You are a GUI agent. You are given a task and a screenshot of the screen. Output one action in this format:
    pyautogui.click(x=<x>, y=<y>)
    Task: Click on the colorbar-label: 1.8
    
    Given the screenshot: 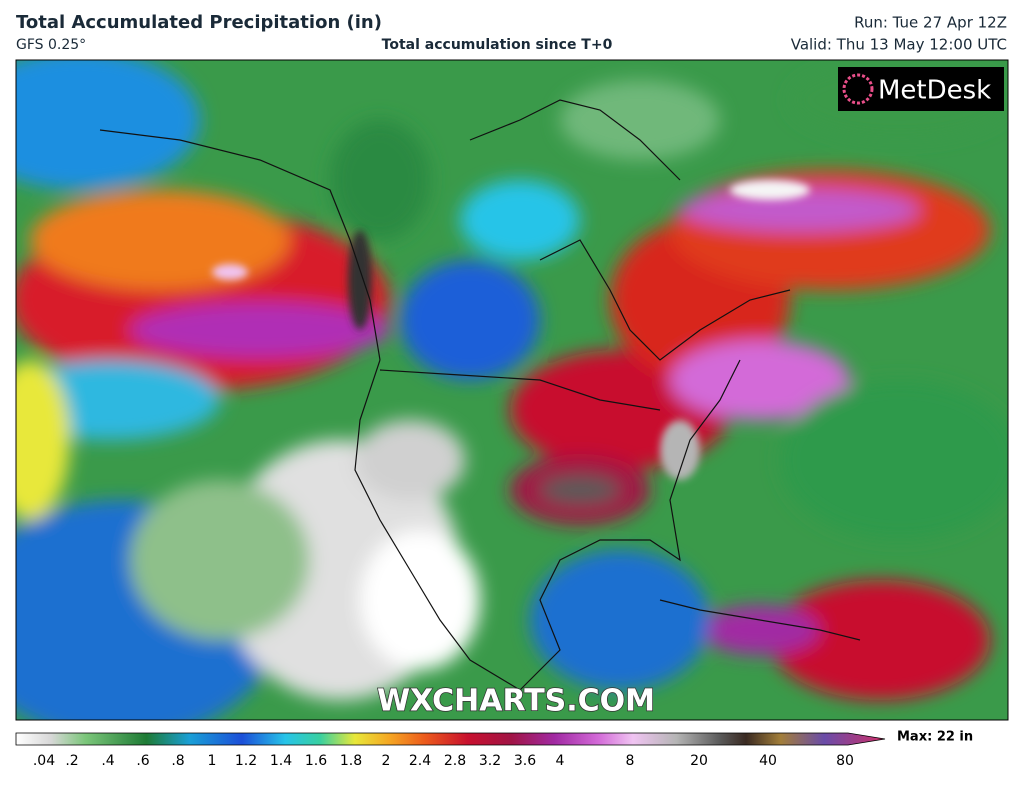 What is the action you would take?
    pyautogui.click(x=351, y=761)
    